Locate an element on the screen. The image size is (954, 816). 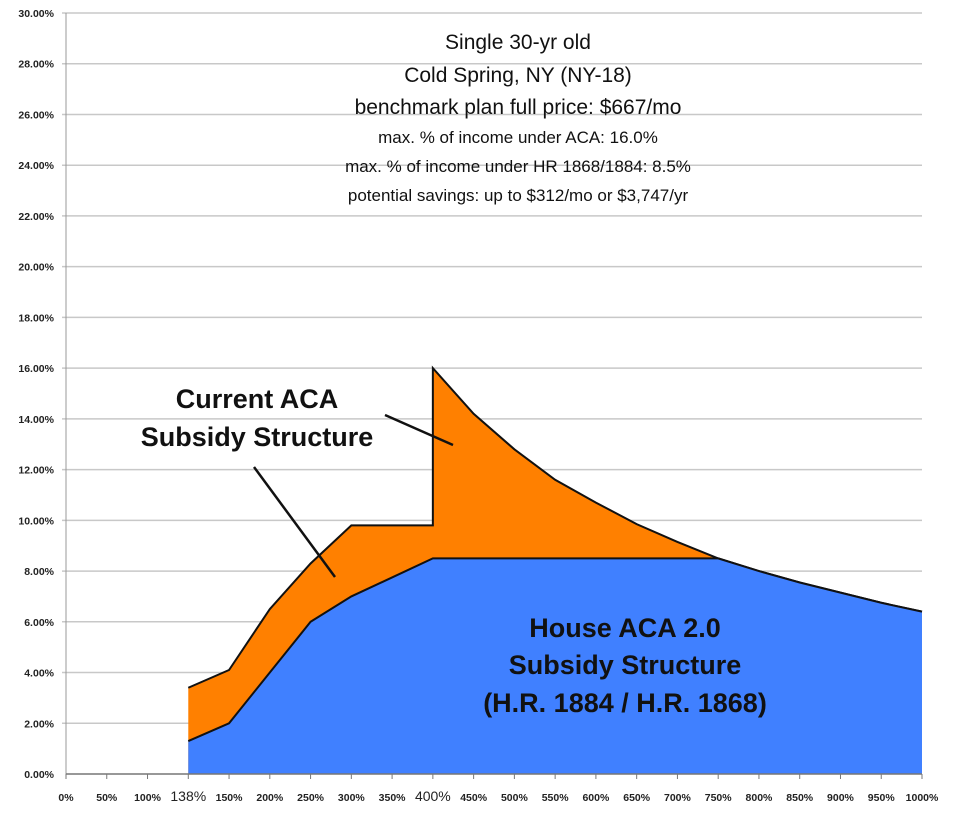
y-tick-label: 18.00% is located at coordinates (36, 318).